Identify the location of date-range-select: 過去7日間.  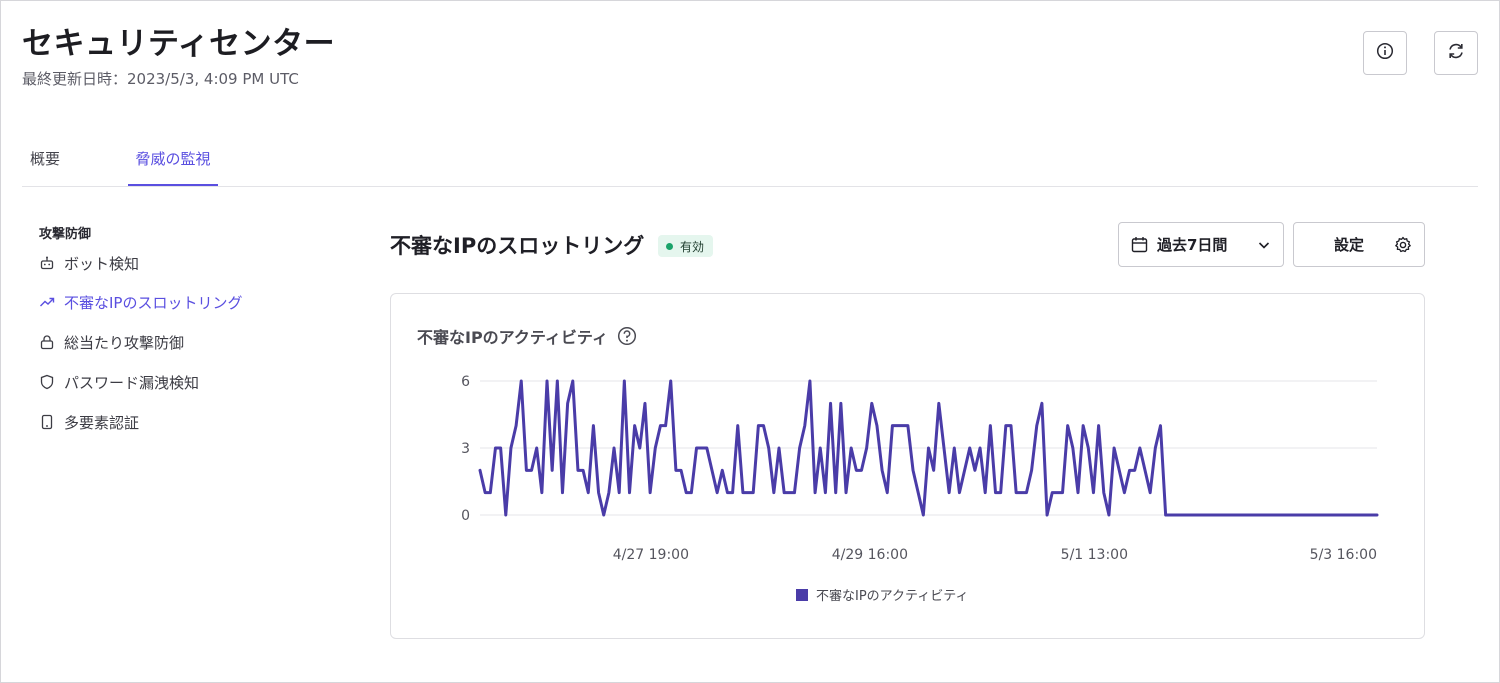
(1201, 244).